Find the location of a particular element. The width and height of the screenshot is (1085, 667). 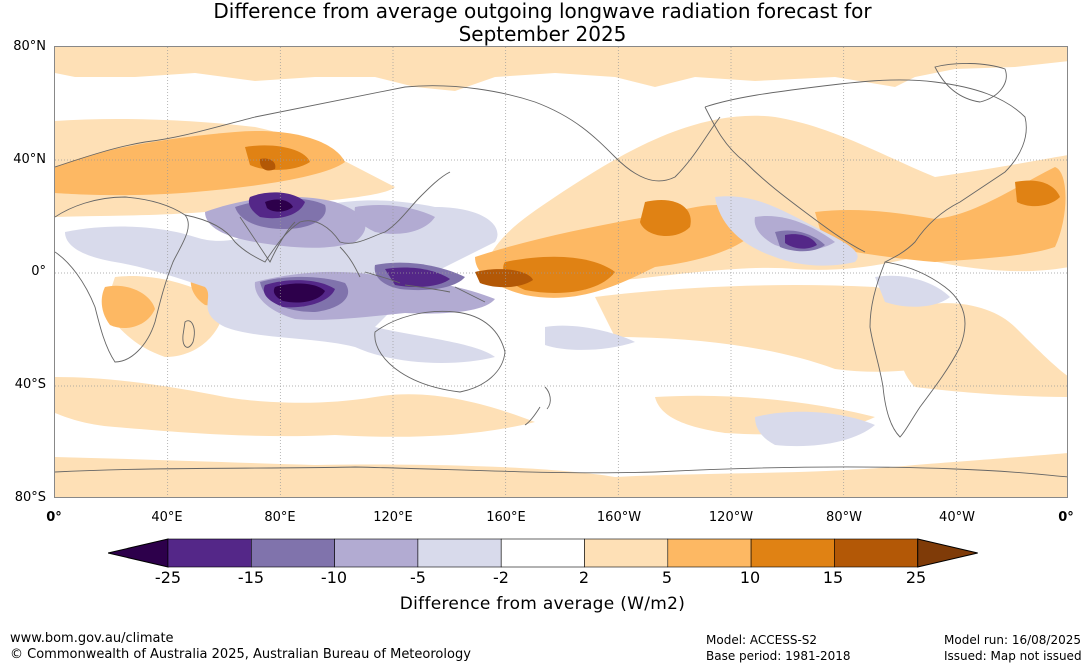

lat-label-40s: 40°S is located at coordinates (30, 384).